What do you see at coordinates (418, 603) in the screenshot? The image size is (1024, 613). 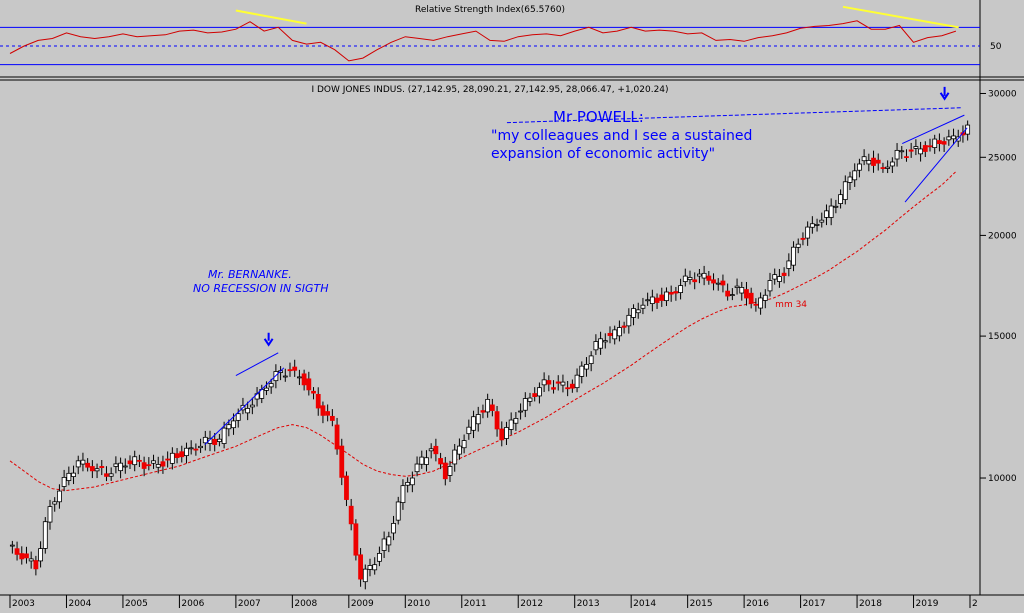 I see `x-tick-label: 2010` at bounding box center [418, 603].